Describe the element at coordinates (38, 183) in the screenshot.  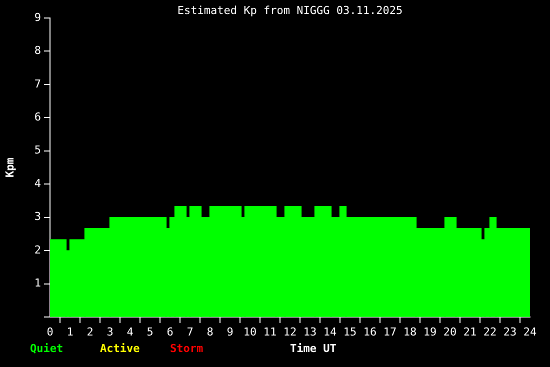
I see `y-tick-label: 4` at that location.